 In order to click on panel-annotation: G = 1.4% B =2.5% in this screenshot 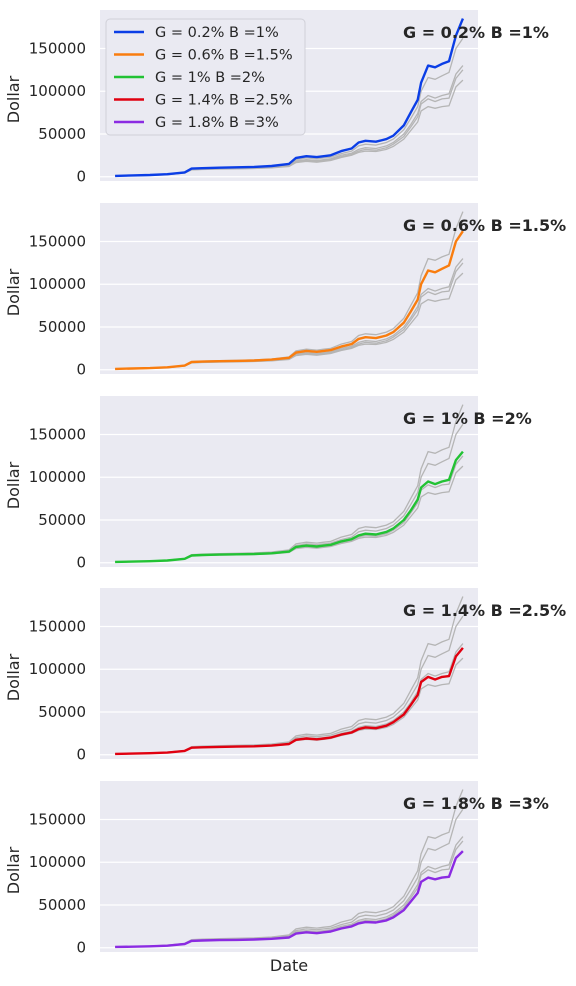, I will do `click(484, 610)`.